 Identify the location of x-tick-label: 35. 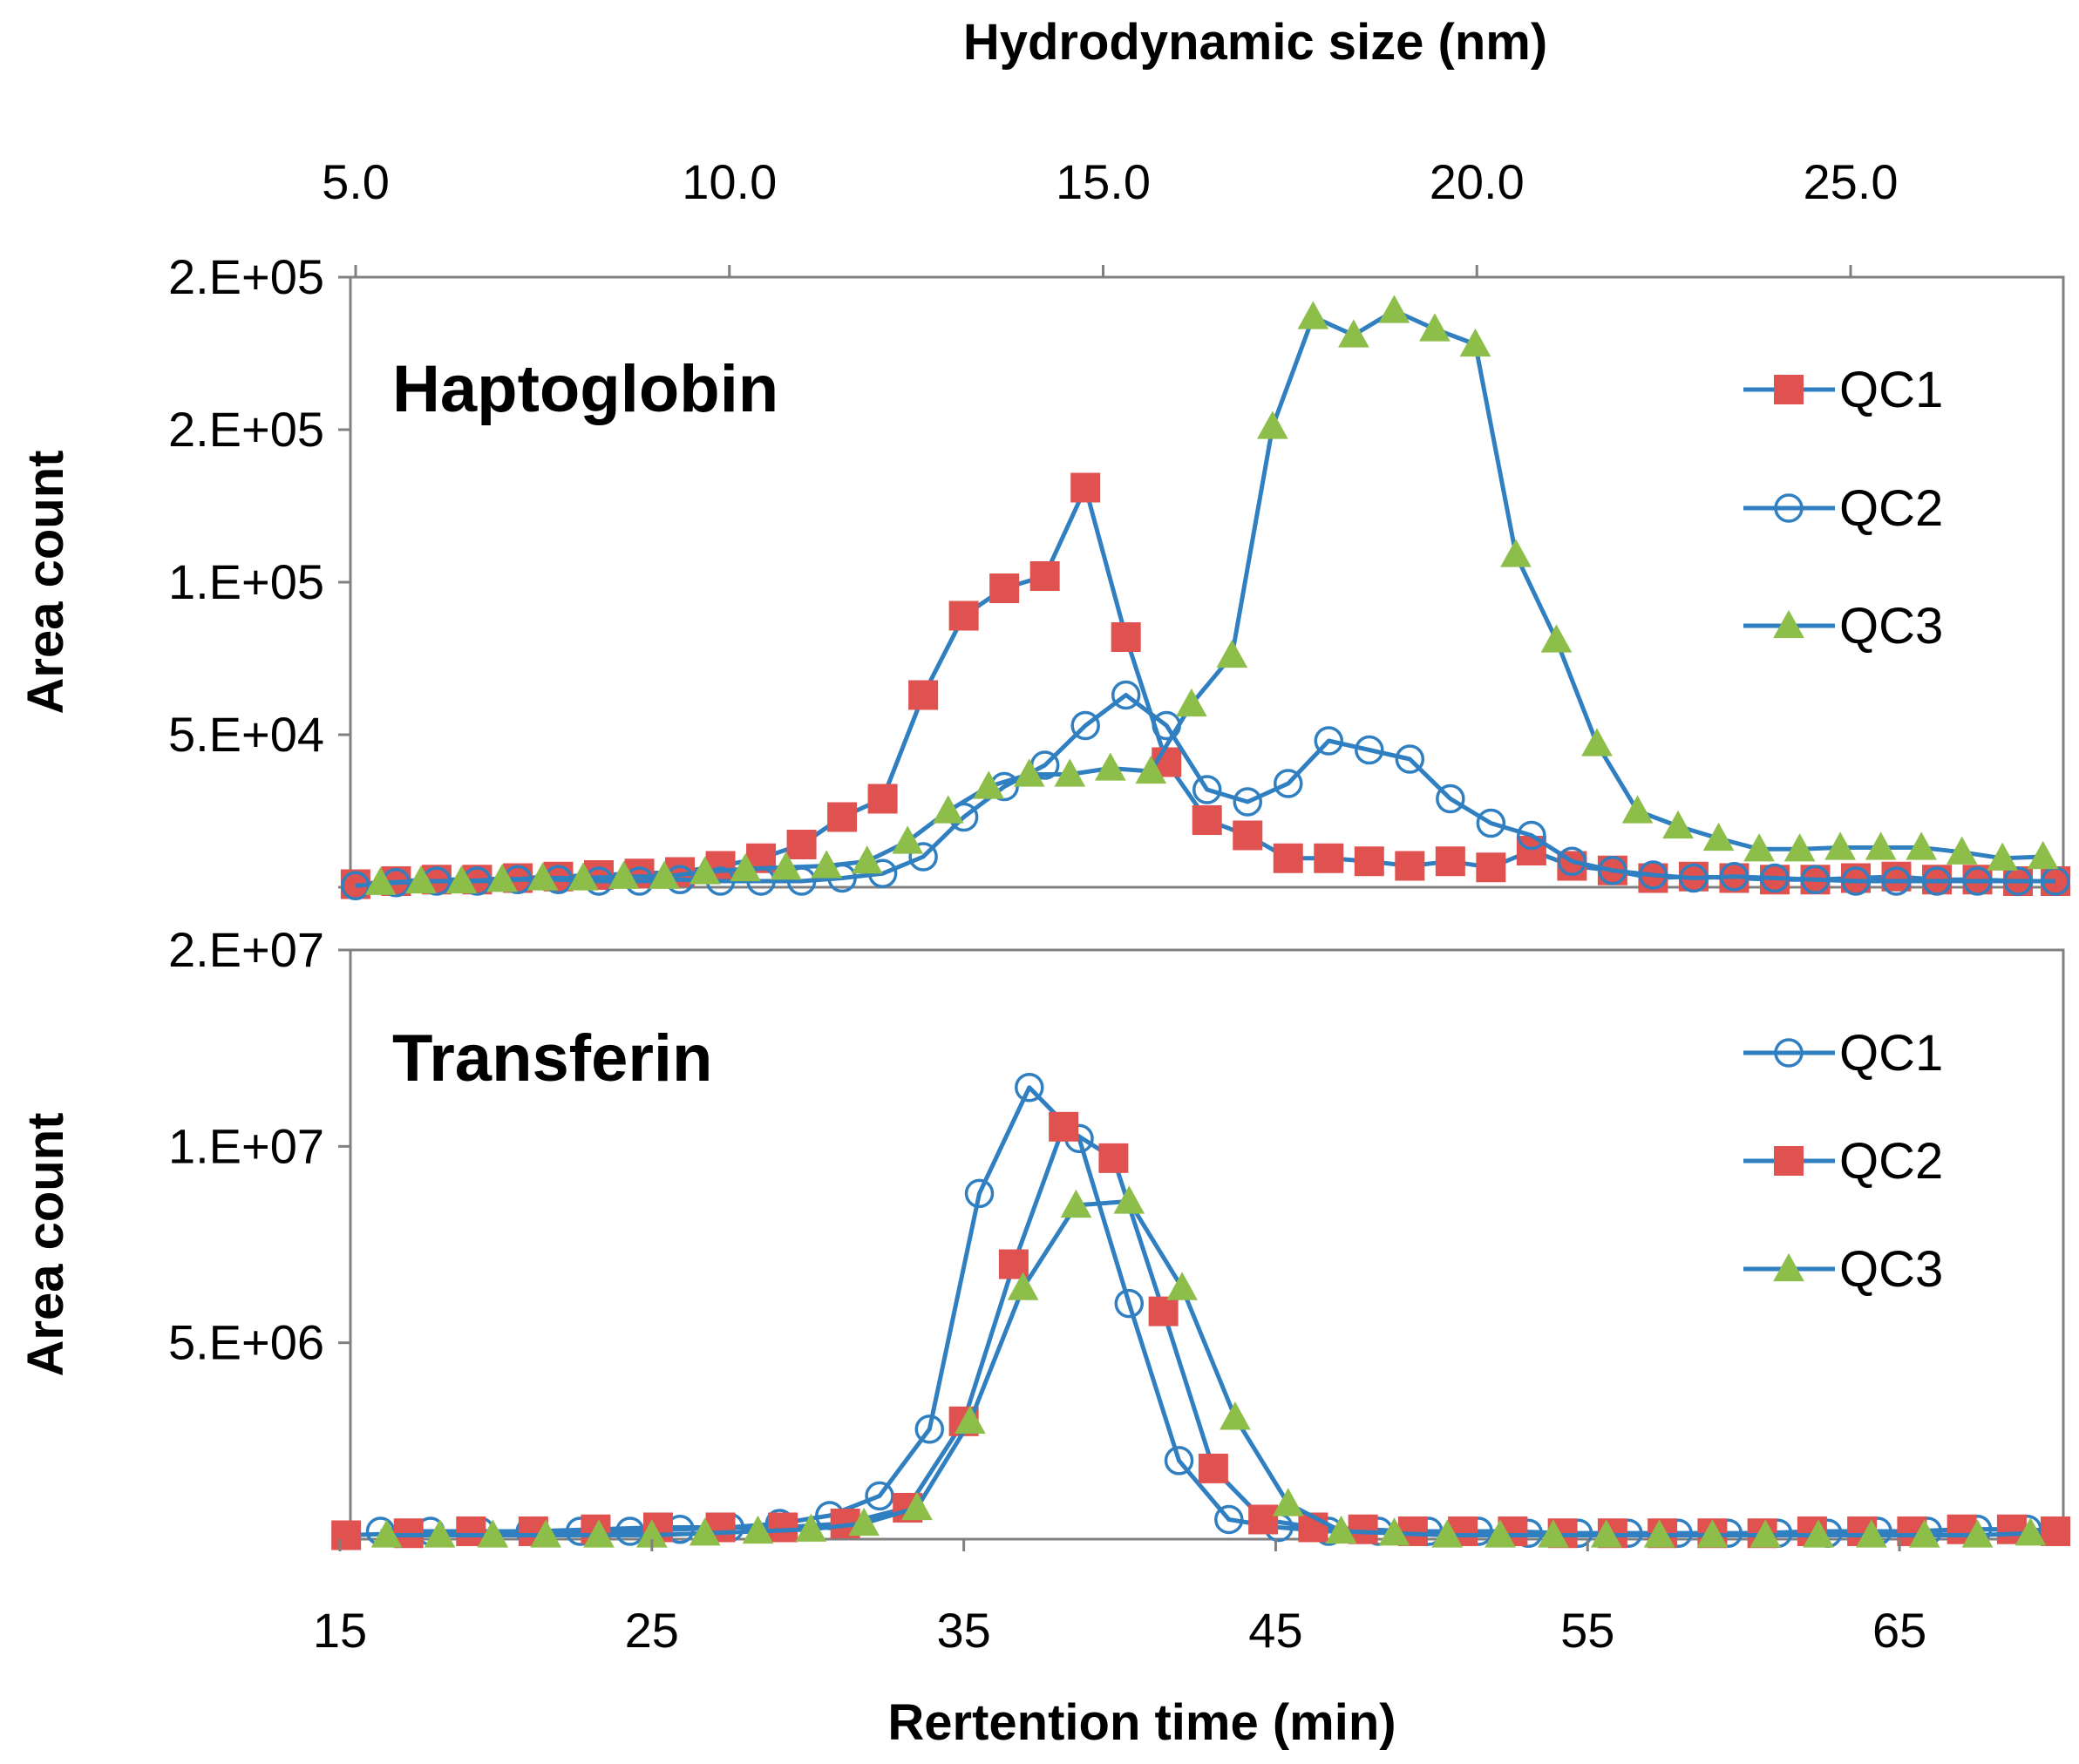
(963, 1630).